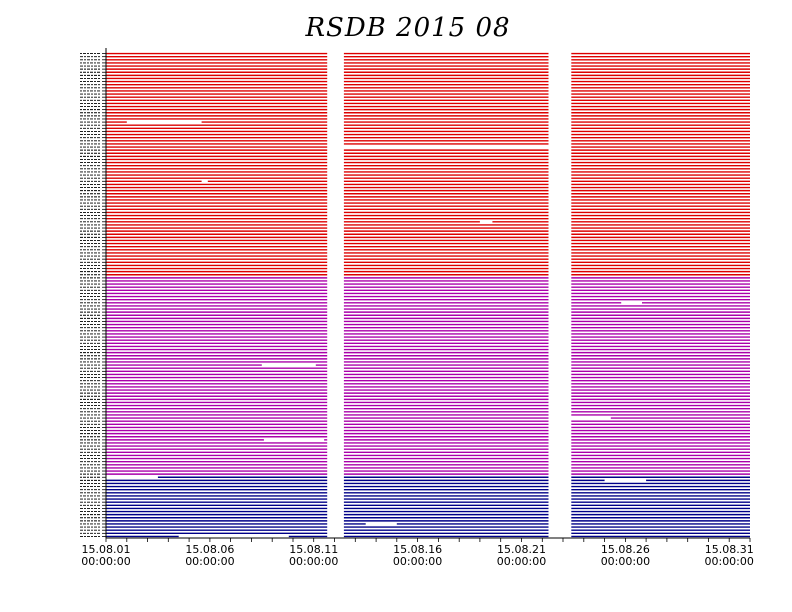  What do you see at coordinates (417, 549) in the screenshot?
I see `x-tick-date: 15.08.16` at bounding box center [417, 549].